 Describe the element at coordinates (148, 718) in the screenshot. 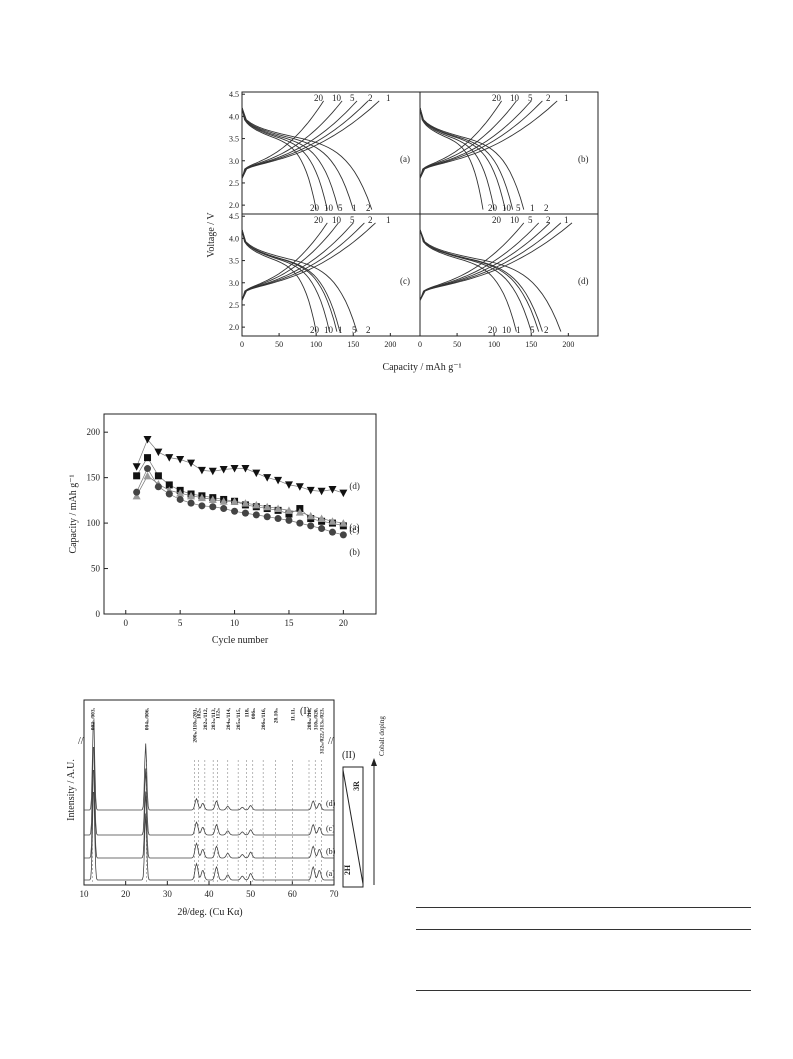

I see `fig3-peak-label: 004ₕ/006ᵣ` at that location.